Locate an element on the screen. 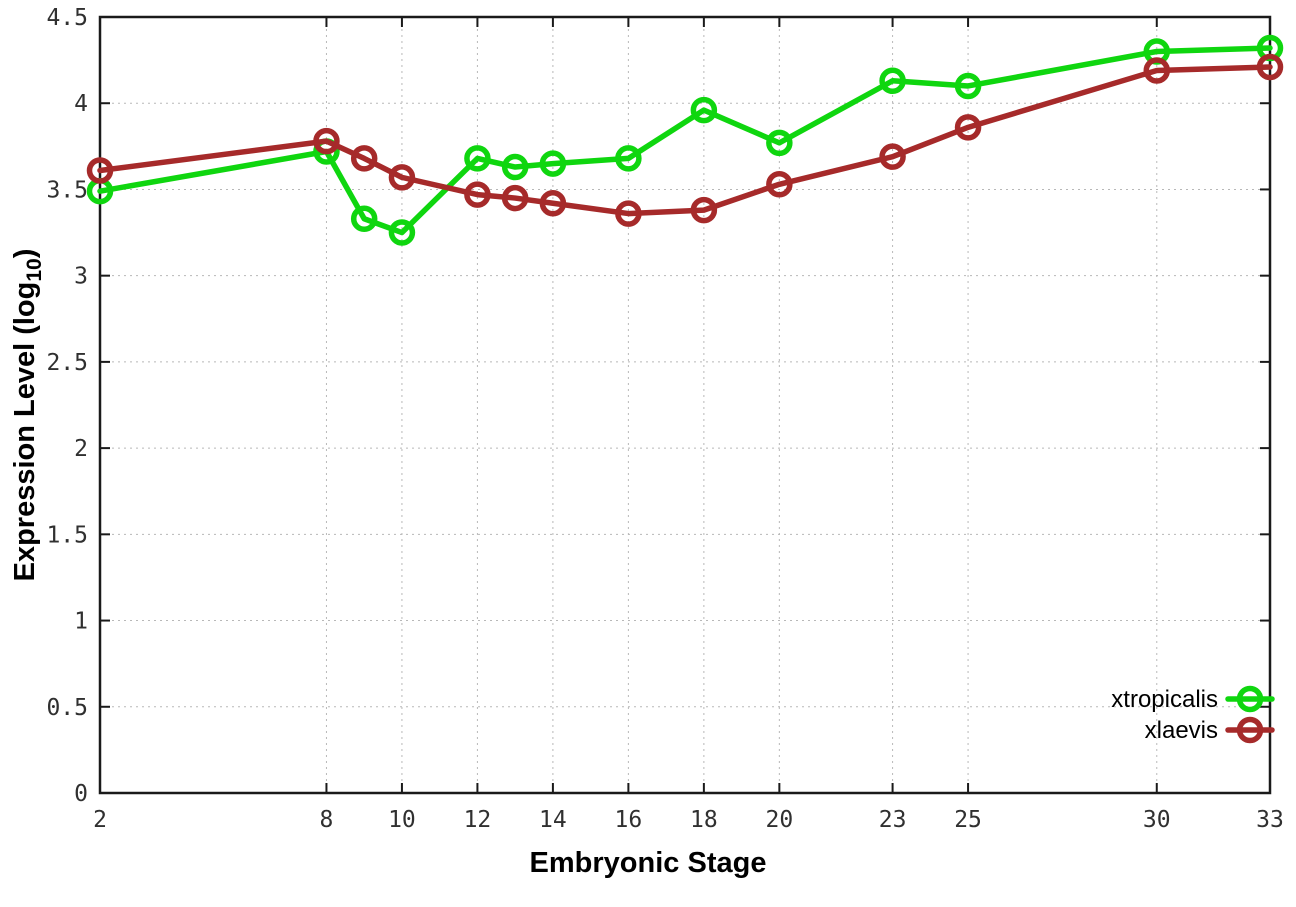  x-tick-label: 8 is located at coordinates (327, 820).